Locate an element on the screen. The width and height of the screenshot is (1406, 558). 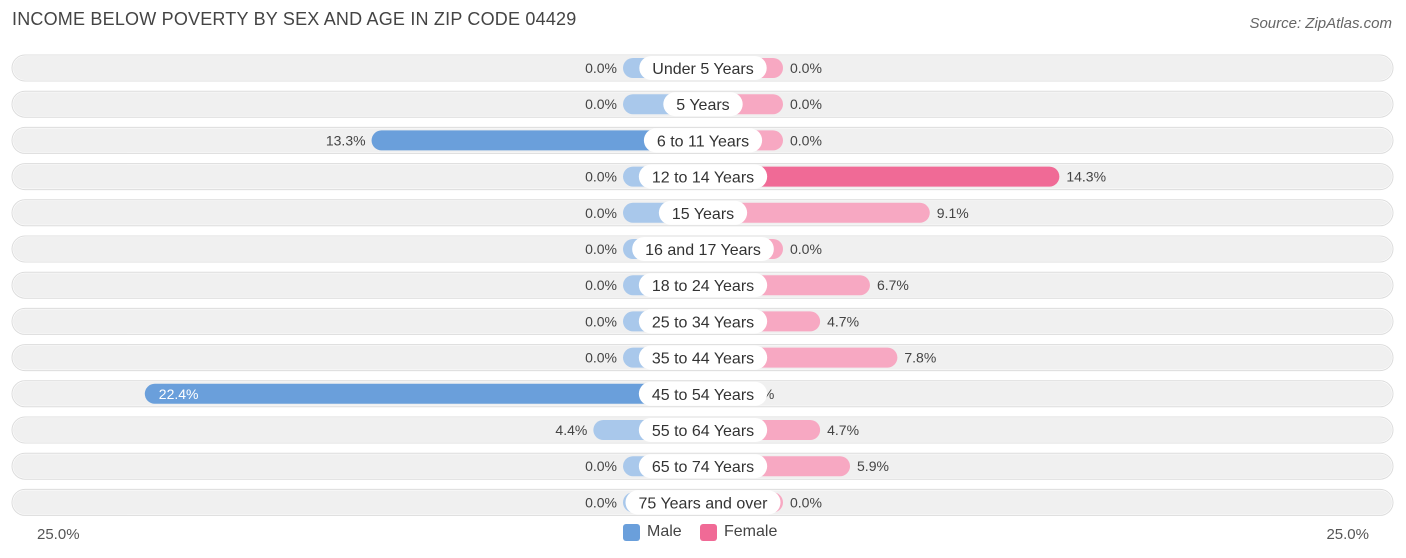
category-label: 35 to 44 Years is located at coordinates (703, 359).